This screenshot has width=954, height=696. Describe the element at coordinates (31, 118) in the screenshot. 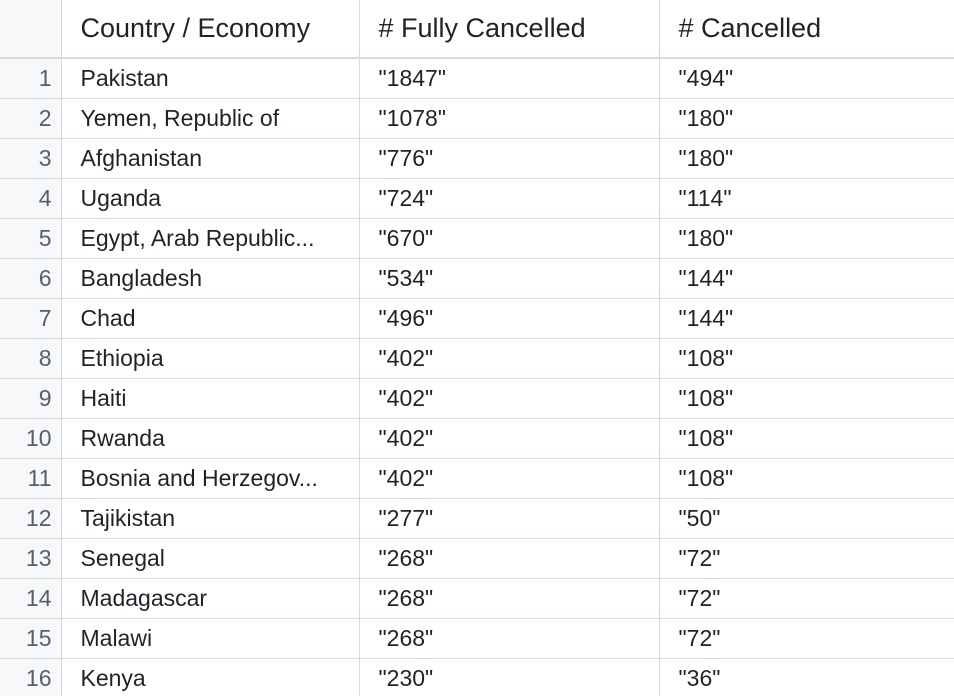

I see `row-index: 2` at that location.